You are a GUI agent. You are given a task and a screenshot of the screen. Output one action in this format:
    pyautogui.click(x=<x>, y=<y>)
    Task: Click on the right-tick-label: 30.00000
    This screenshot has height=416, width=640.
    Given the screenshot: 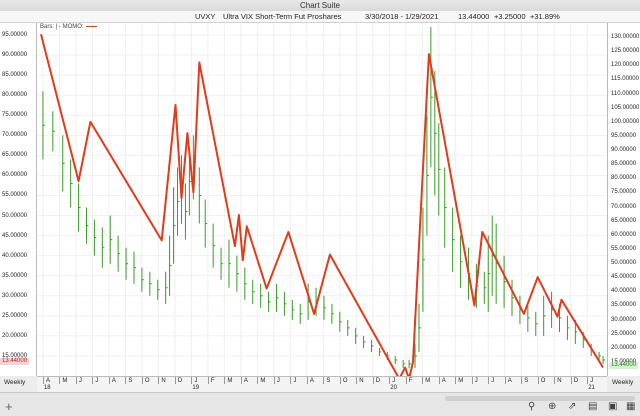 What is the action you would take?
    pyautogui.click(x=624, y=319)
    